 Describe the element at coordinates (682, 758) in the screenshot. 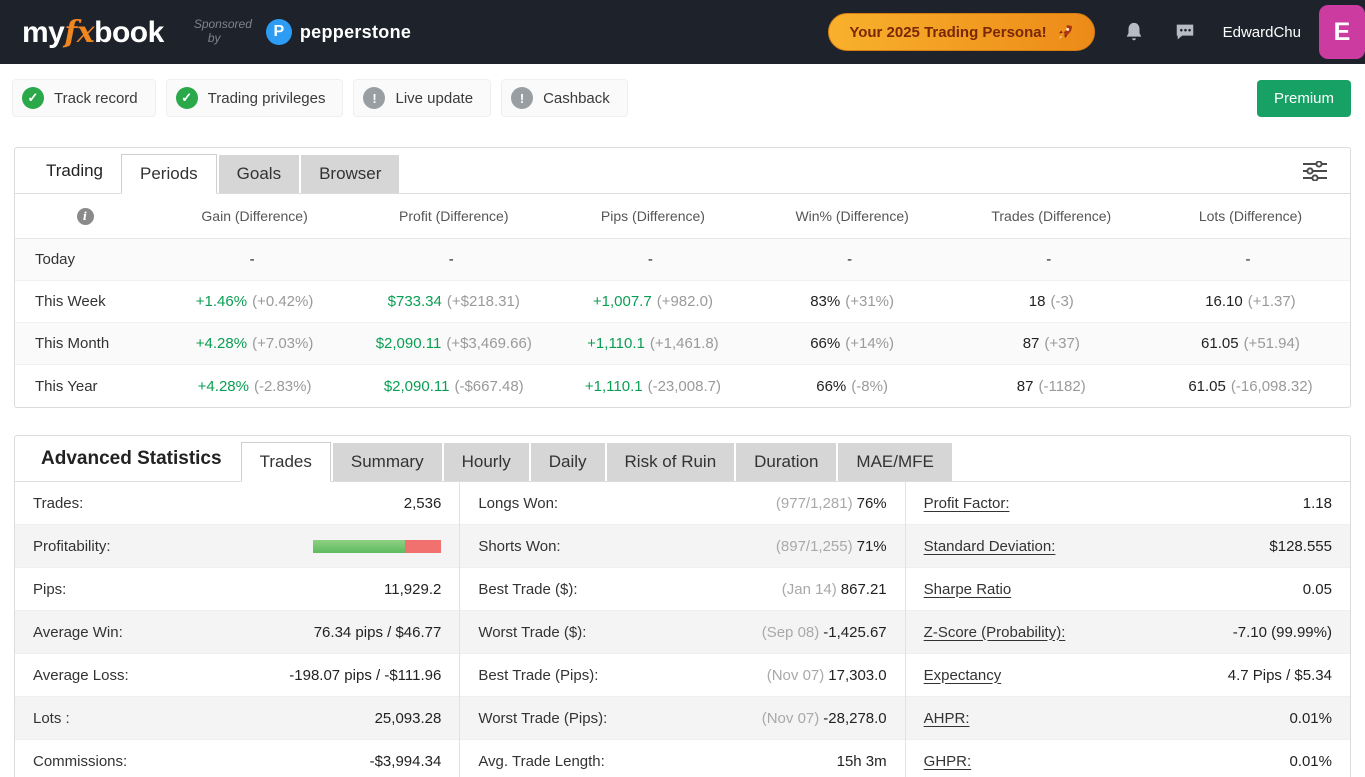

I see `stat-avg-trade-length: Avg. Trade Length: 15h 3m` at that location.